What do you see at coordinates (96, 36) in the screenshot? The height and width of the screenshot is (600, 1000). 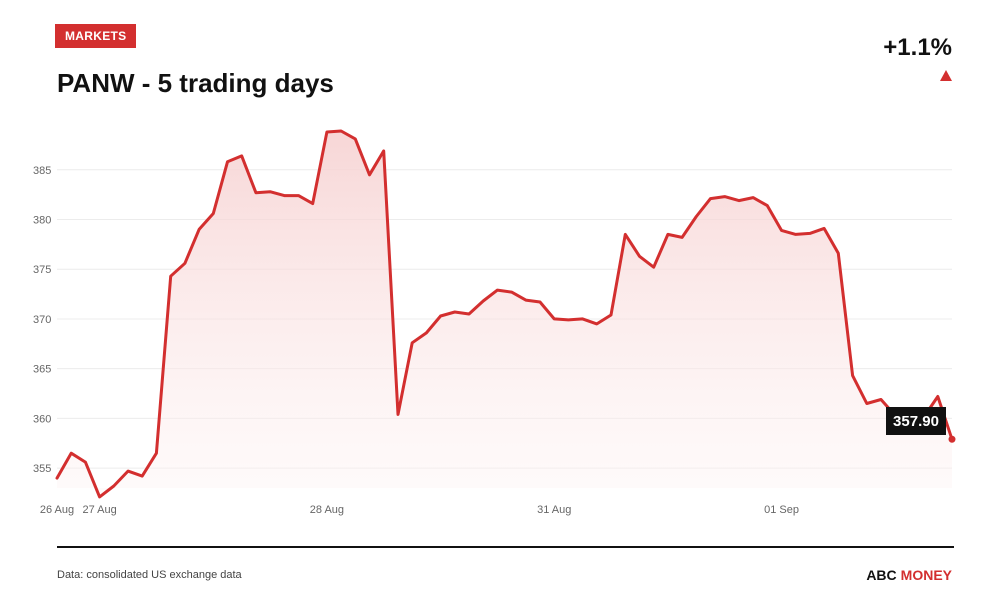 I see `section-badge: MARKETS` at bounding box center [96, 36].